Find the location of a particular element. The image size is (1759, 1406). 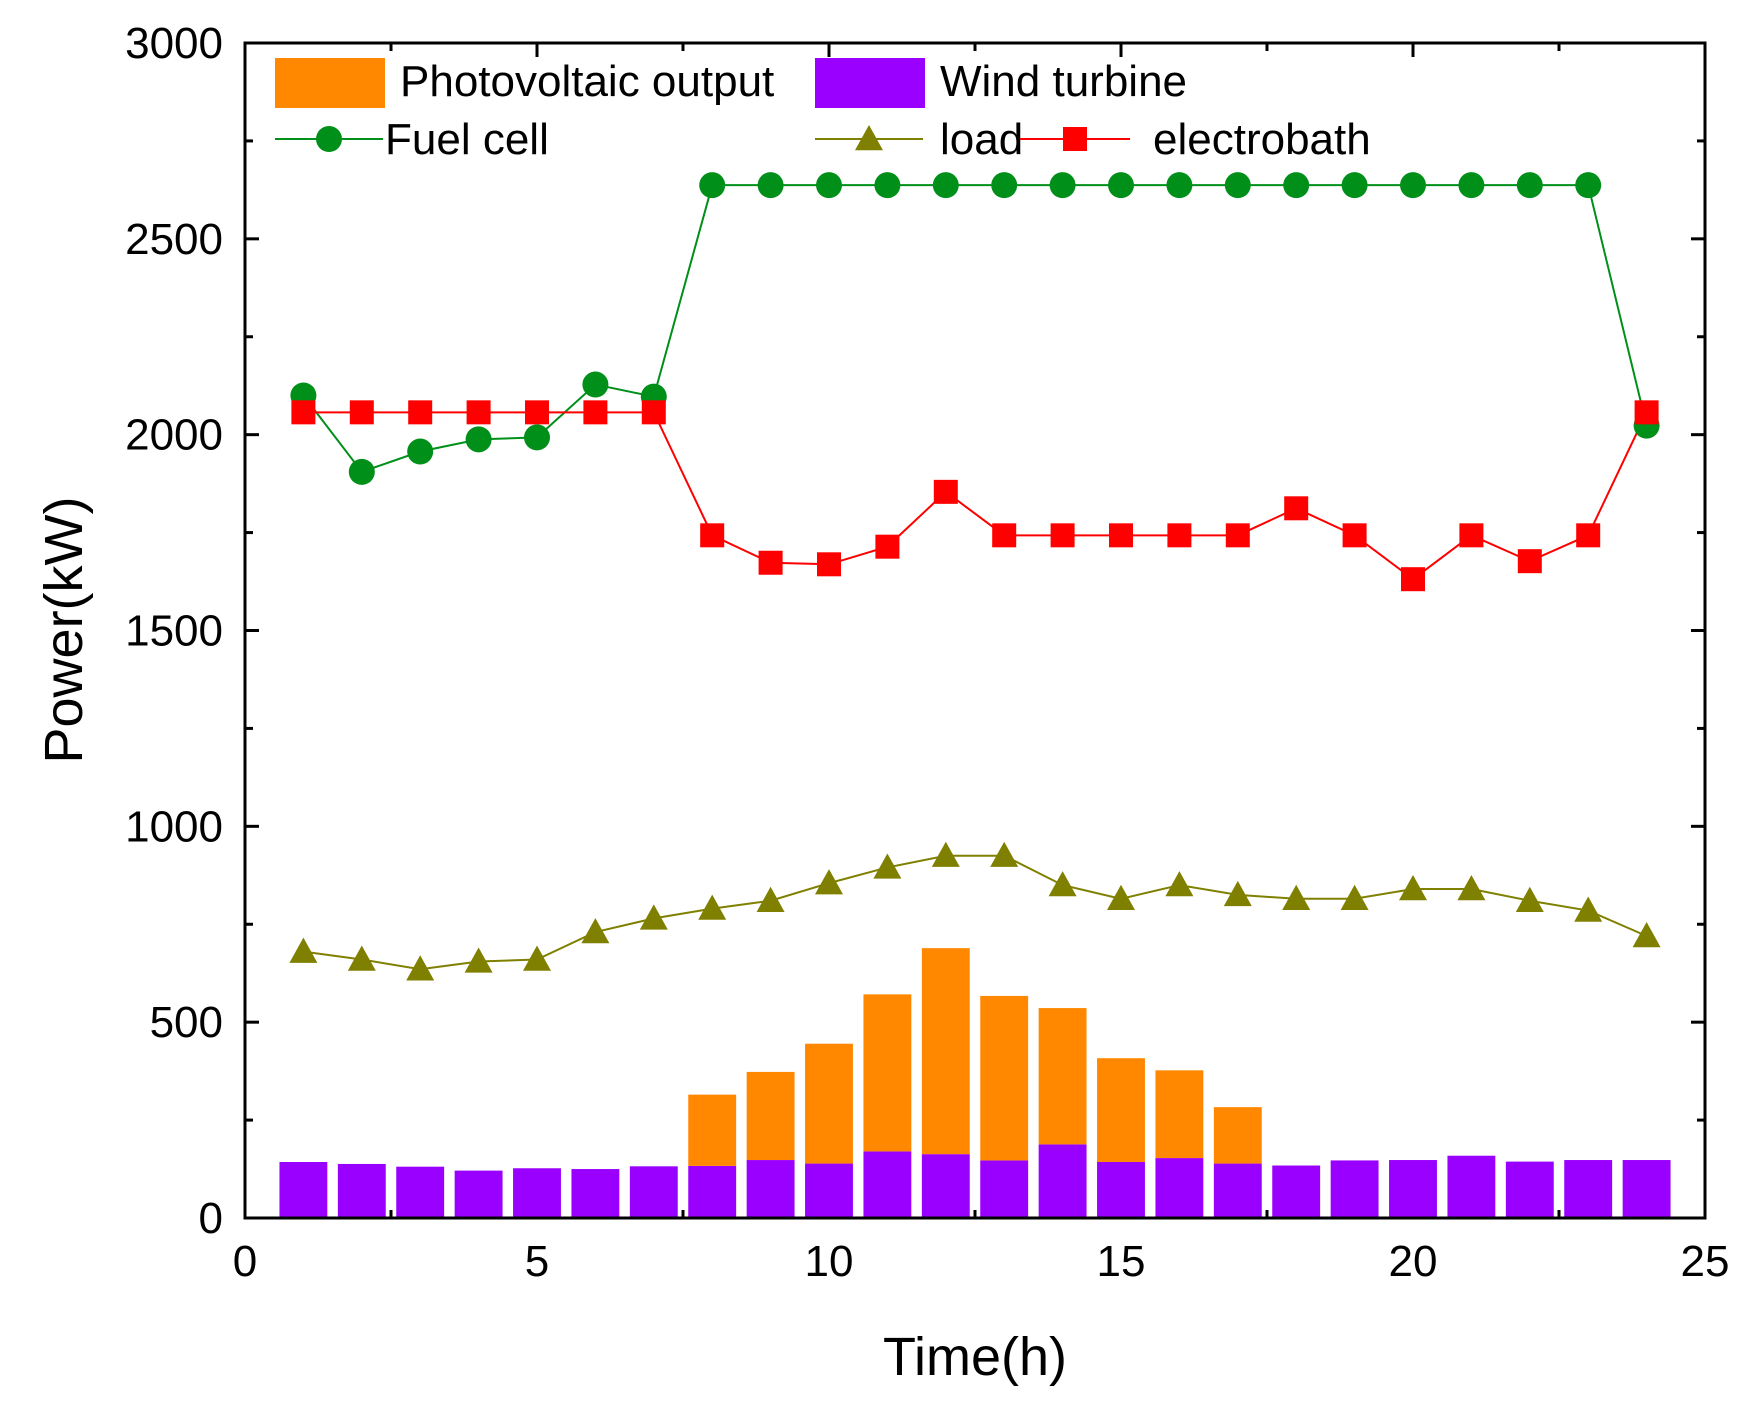

legend-marker-load is located at coordinates (869, 138).